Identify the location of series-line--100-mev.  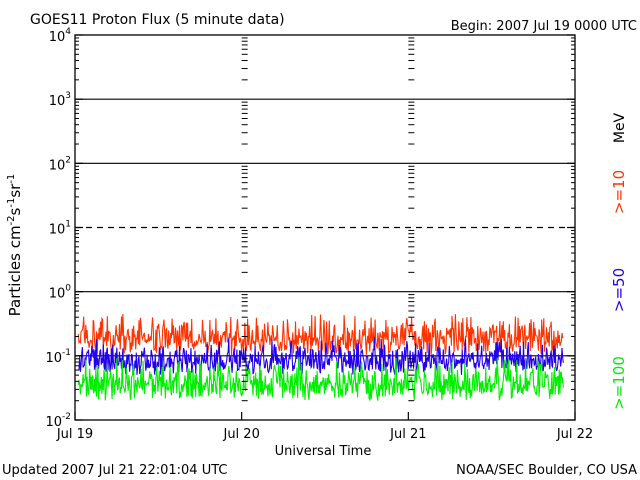
(320, 379).